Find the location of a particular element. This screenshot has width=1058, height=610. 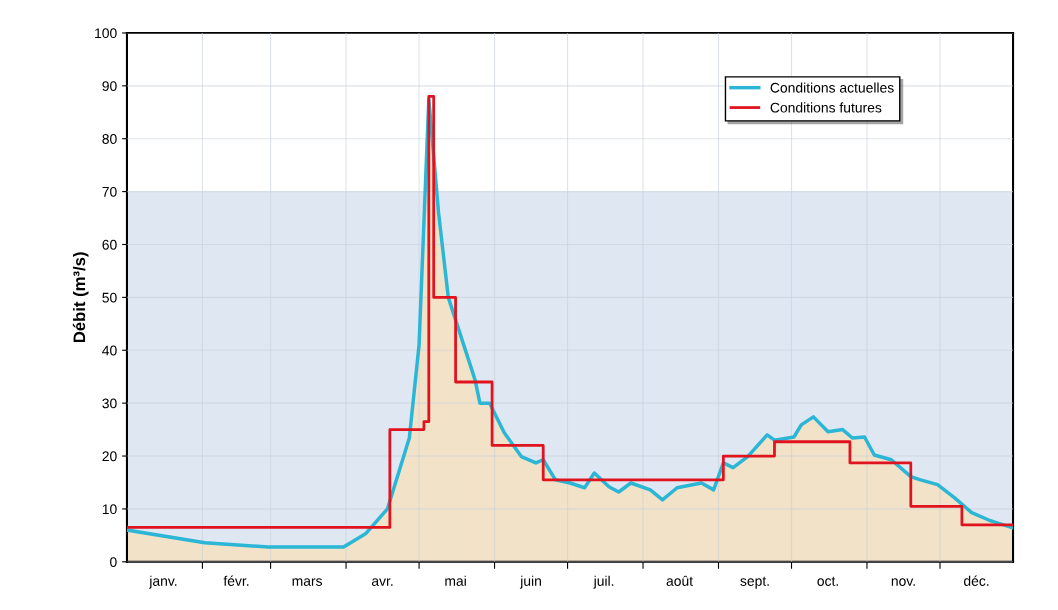

y-tick-label: 10 is located at coordinates (109, 509).